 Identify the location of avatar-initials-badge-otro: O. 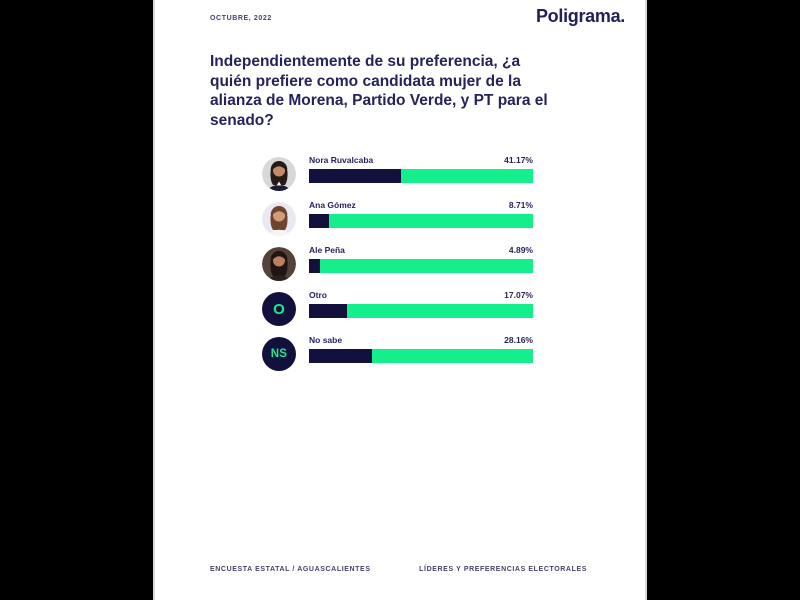
(279, 309).